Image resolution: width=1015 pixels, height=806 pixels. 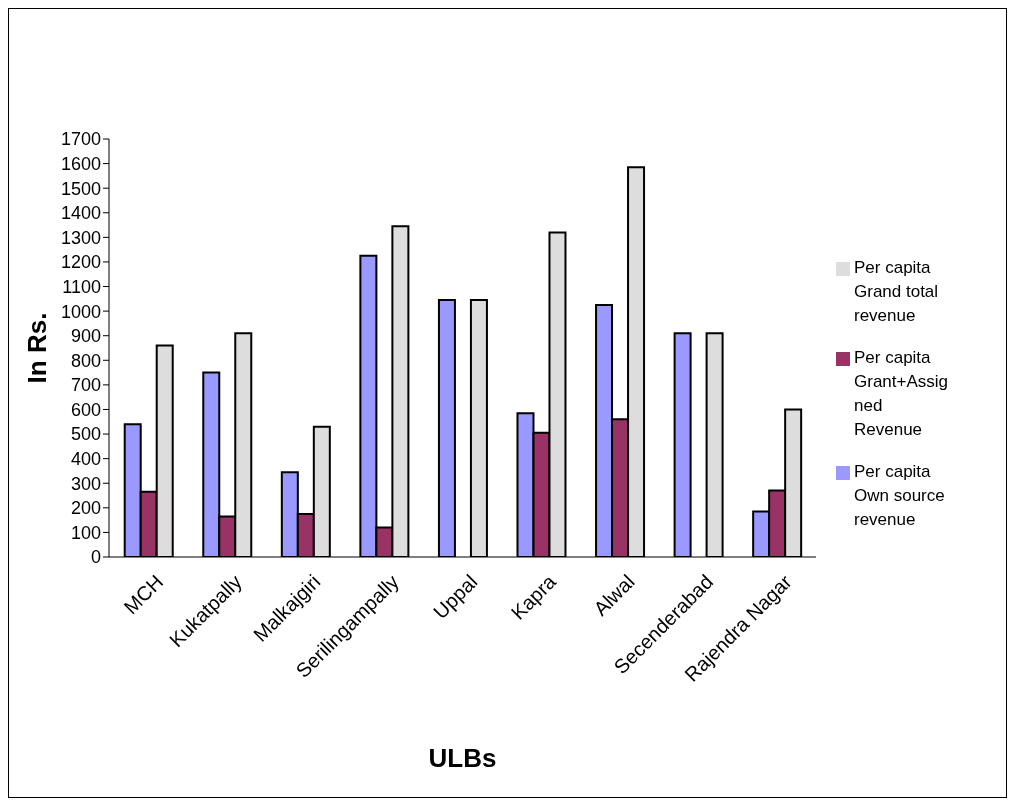 What do you see at coordinates (462, 758) in the screenshot?
I see `x-axis-title: ULBs` at bounding box center [462, 758].